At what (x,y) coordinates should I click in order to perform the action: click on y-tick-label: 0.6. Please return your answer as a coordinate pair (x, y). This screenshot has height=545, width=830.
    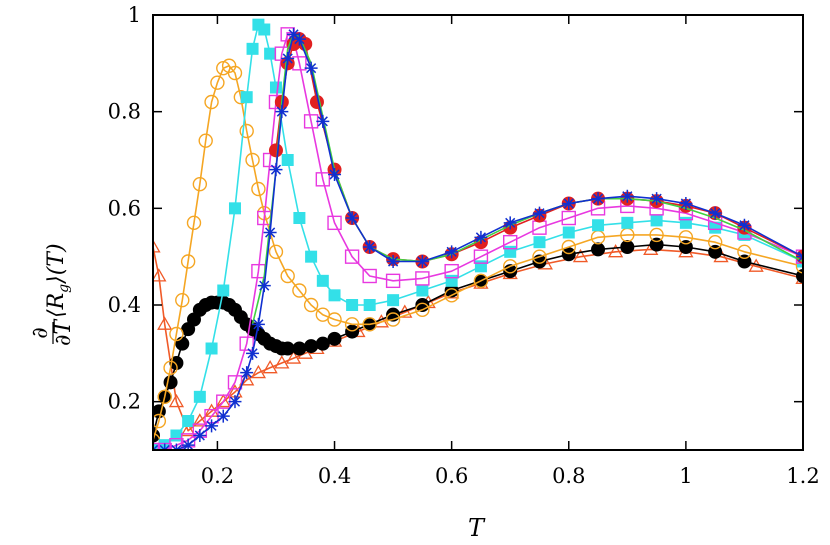
    Looking at the image, I should click on (124, 208).